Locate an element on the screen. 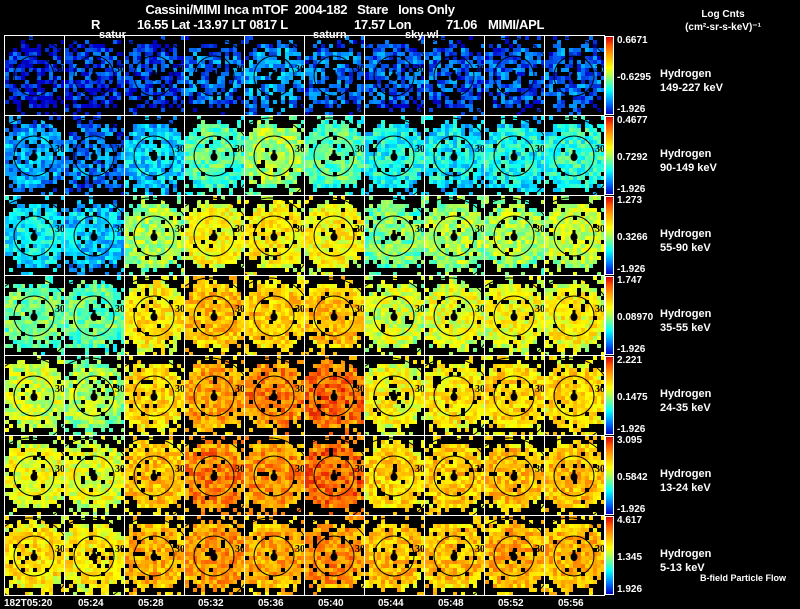 This screenshot has height=609, width=800. time-tick-label: 05:36 is located at coordinates (271, 603).